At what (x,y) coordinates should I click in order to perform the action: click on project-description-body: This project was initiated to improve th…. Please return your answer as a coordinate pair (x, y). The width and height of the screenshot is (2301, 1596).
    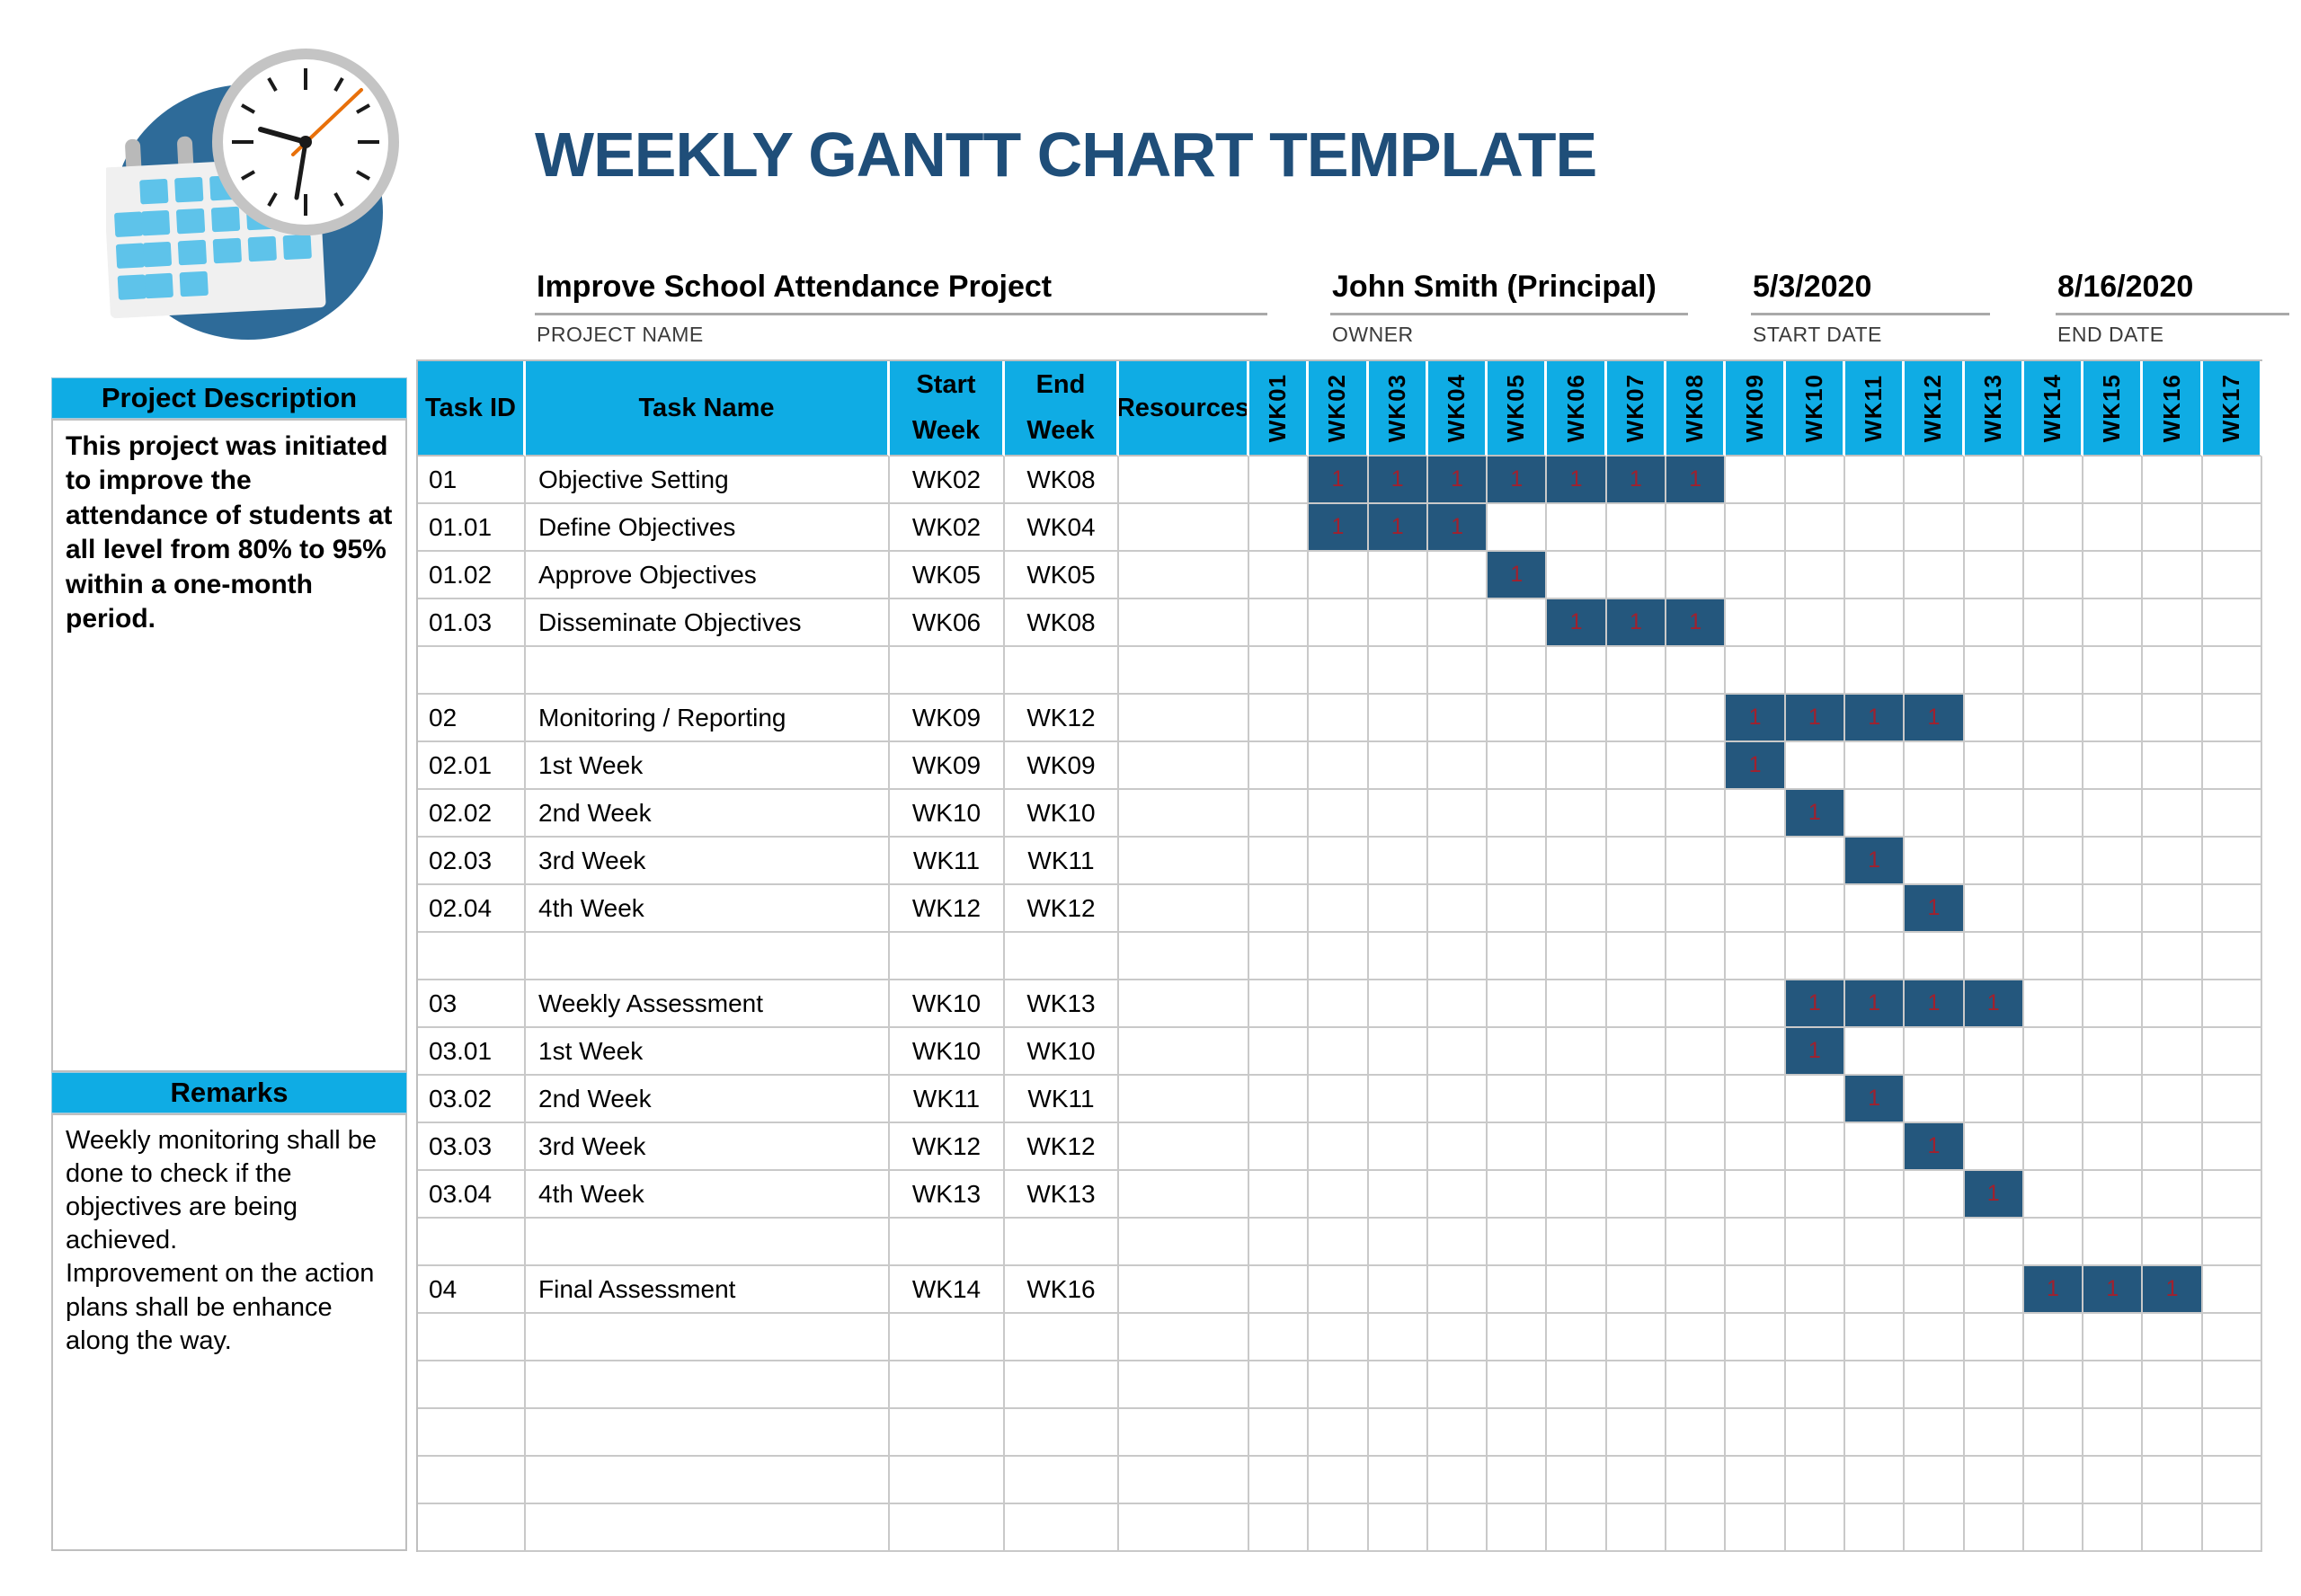
    Looking at the image, I should click on (229, 745).